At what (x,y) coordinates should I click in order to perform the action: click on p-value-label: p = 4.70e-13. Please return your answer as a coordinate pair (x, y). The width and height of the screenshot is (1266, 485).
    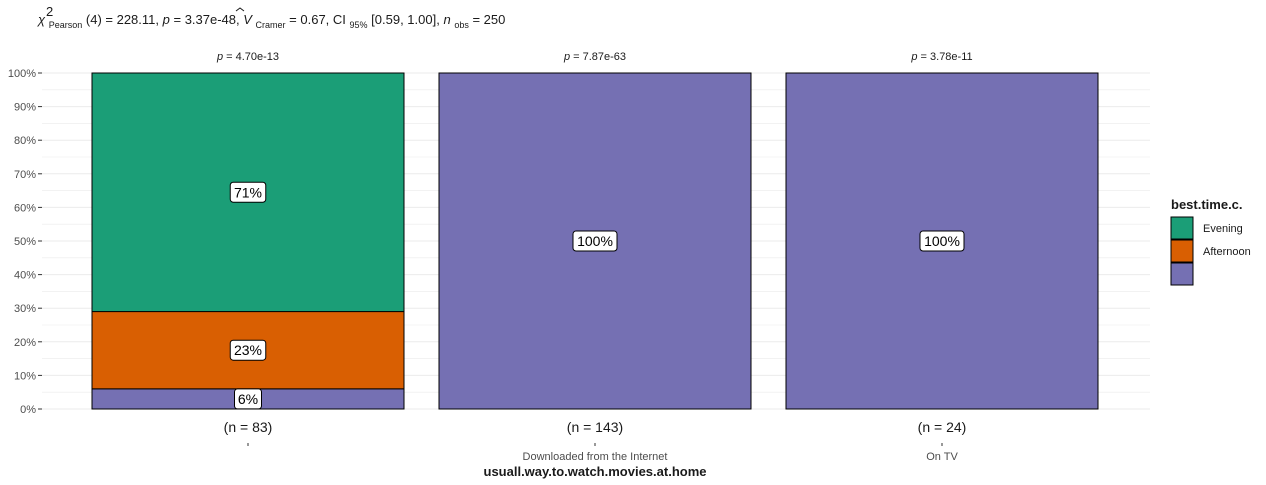
    Looking at the image, I should click on (247, 57).